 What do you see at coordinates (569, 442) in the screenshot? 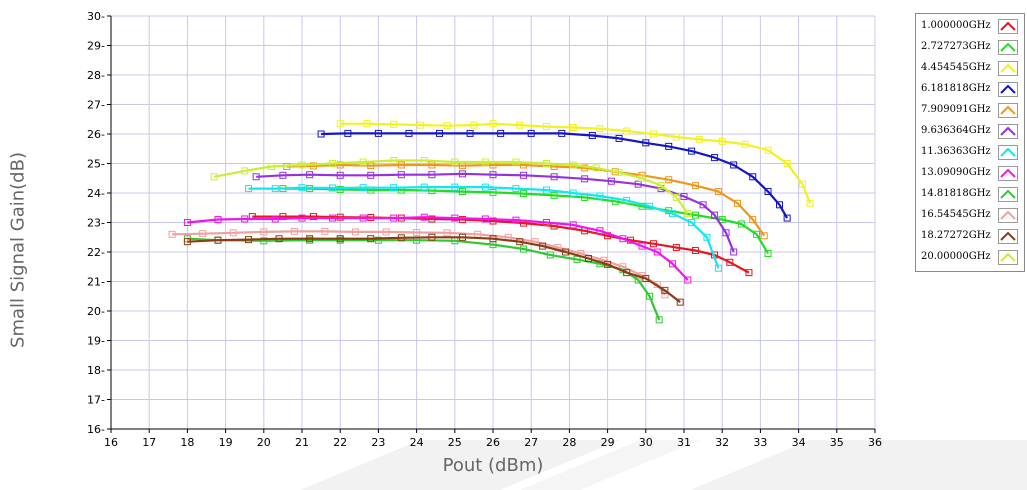
I see `x-tick-label: 28` at bounding box center [569, 442].